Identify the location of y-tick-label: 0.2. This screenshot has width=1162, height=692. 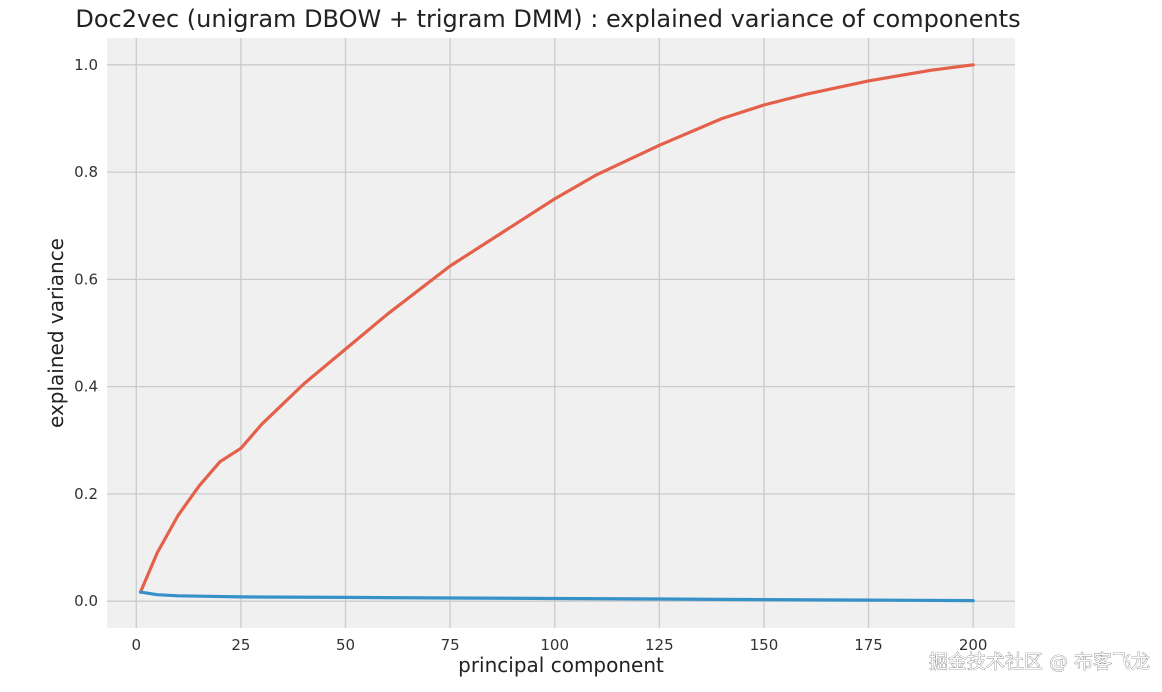
(86, 494).